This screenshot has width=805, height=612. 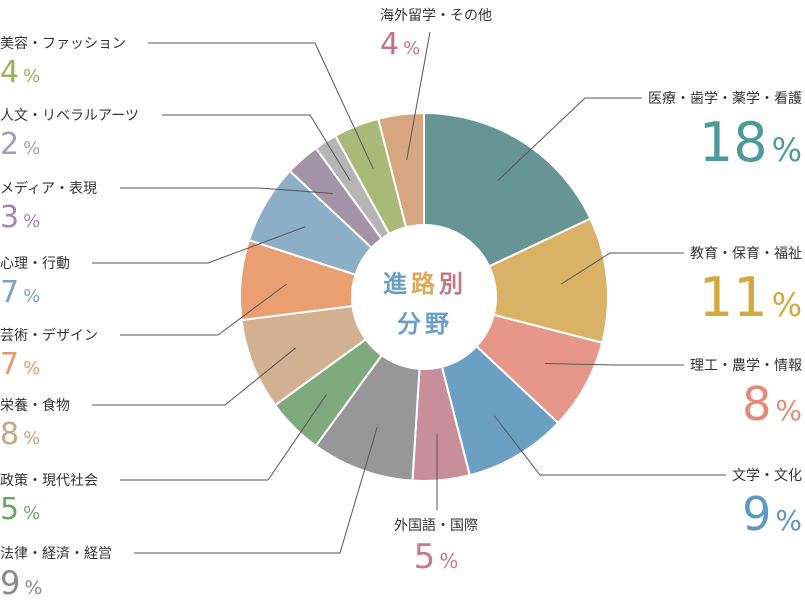 What do you see at coordinates (69, 116) in the screenshot?
I see `slice-category-label: 人文・リベラルアーツ` at bounding box center [69, 116].